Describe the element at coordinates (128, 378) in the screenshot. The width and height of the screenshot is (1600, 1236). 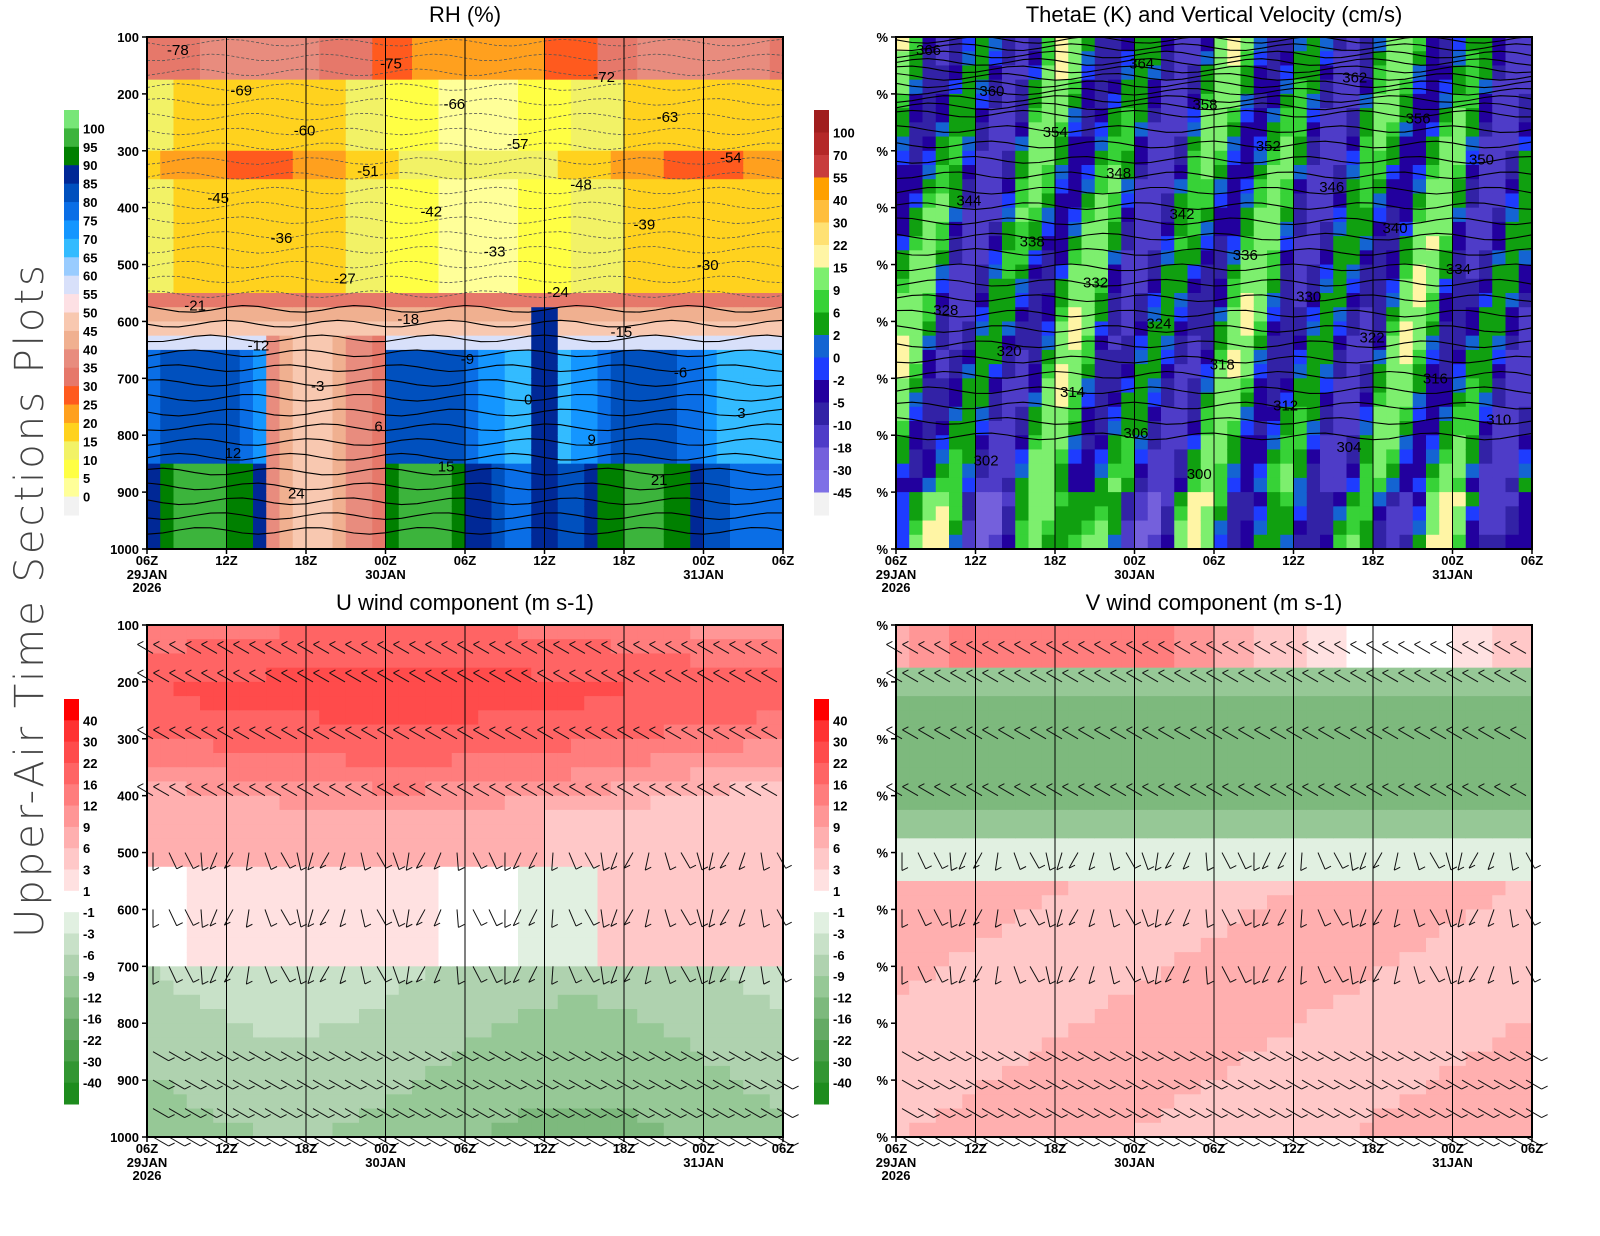
I see `y-tick-label: 700` at that location.